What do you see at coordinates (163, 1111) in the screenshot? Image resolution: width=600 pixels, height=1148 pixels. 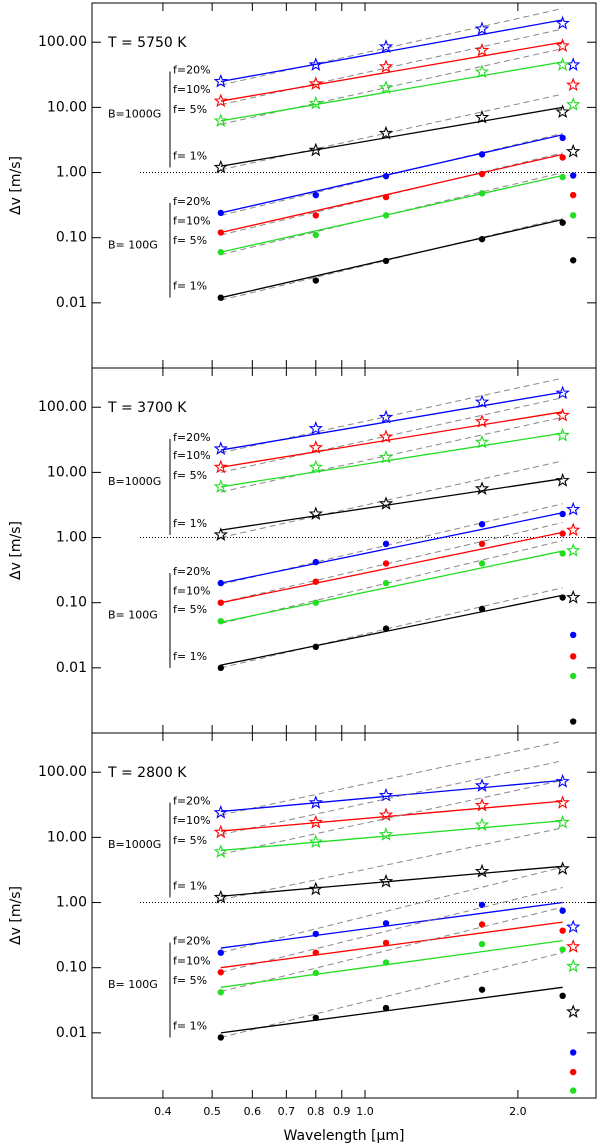 I see `x-tick-label: 0.4` at bounding box center [163, 1111].